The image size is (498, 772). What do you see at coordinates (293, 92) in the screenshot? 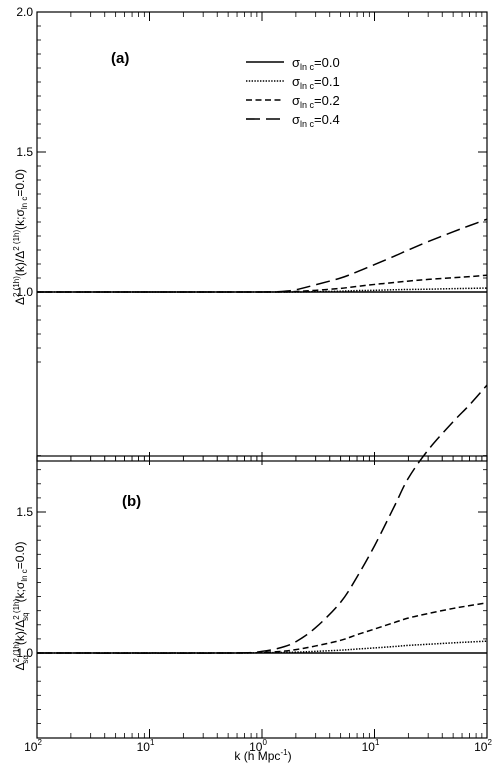
I see `panel-a-legend: σln c=0.0 σln c=0.1 σln c=0.2 σln c=0.4` at bounding box center [293, 92].